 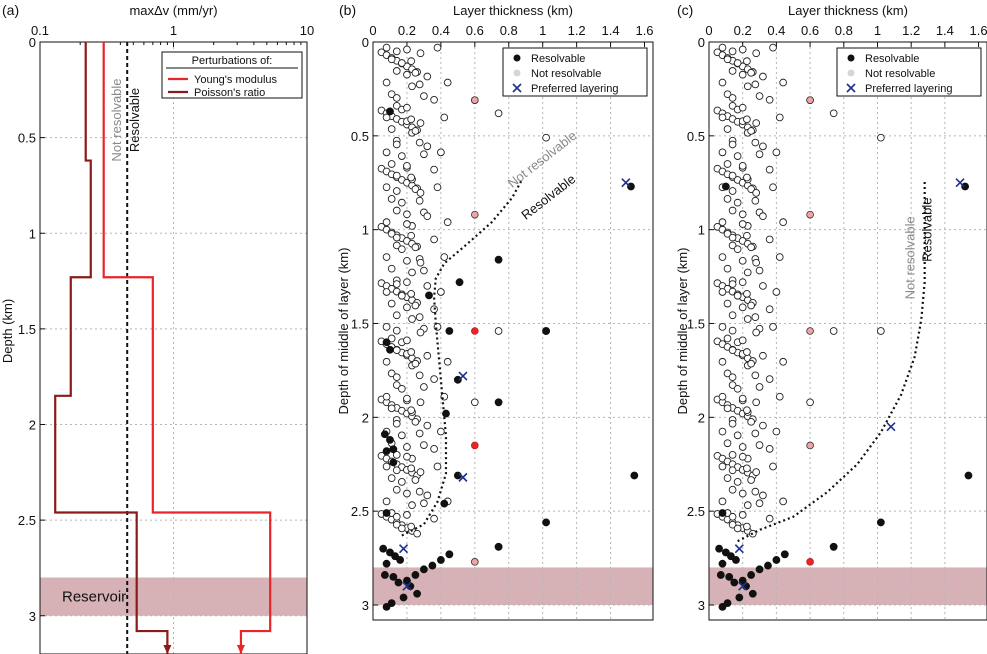 I want to click on y-axis-title: Depth of middle of layer (km), so click(x=682, y=331).